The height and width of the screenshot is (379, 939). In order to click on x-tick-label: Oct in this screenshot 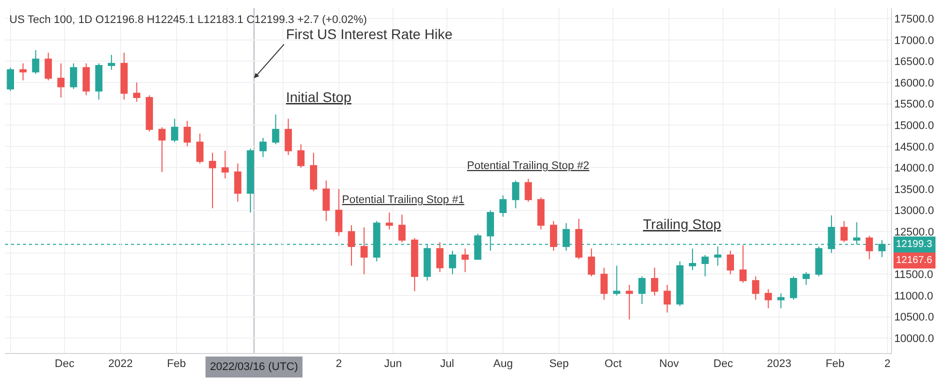, I will do `click(613, 364)`.